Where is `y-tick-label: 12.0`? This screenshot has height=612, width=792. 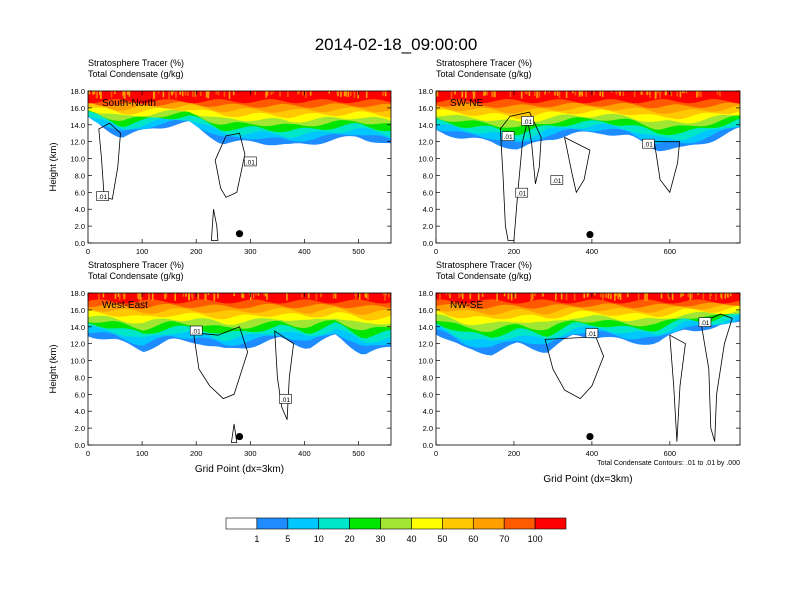 y-tick-label: 12.0 is located at coordinates (77, 344).